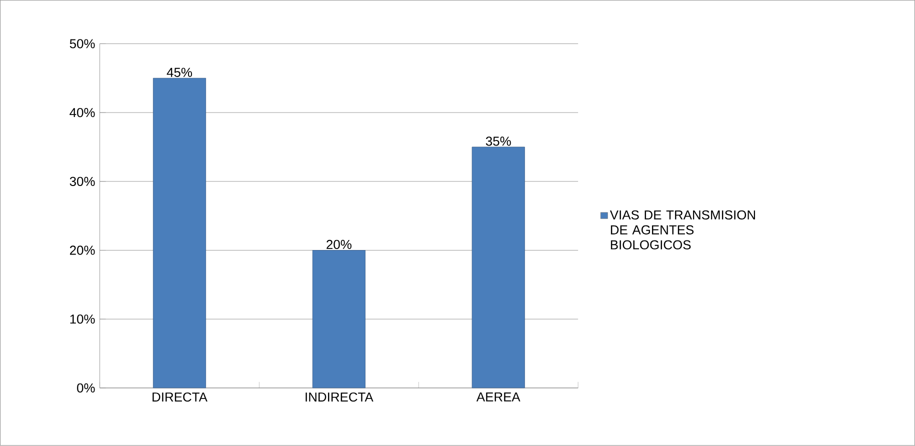 The image size is (915, 446). I want to click on legend-label: VIAS DE TRANSMISION DE AGENTES BIOLOGICOS, so click(683, 230).